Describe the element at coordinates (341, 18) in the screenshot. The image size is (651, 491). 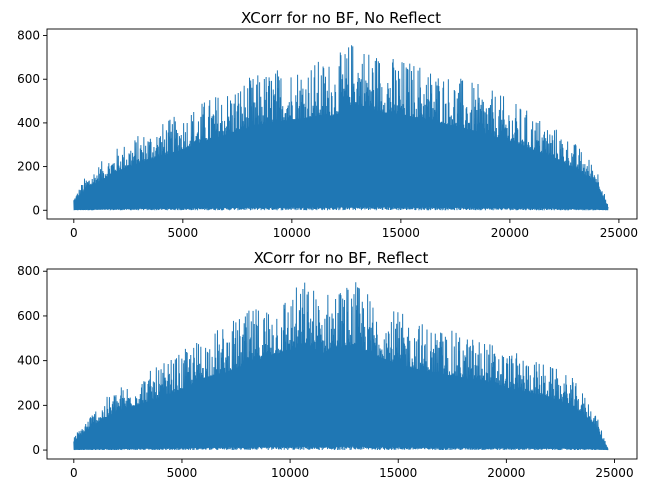
I see `chart-title-top: XCorr for no BF, No Reflect` at that location.